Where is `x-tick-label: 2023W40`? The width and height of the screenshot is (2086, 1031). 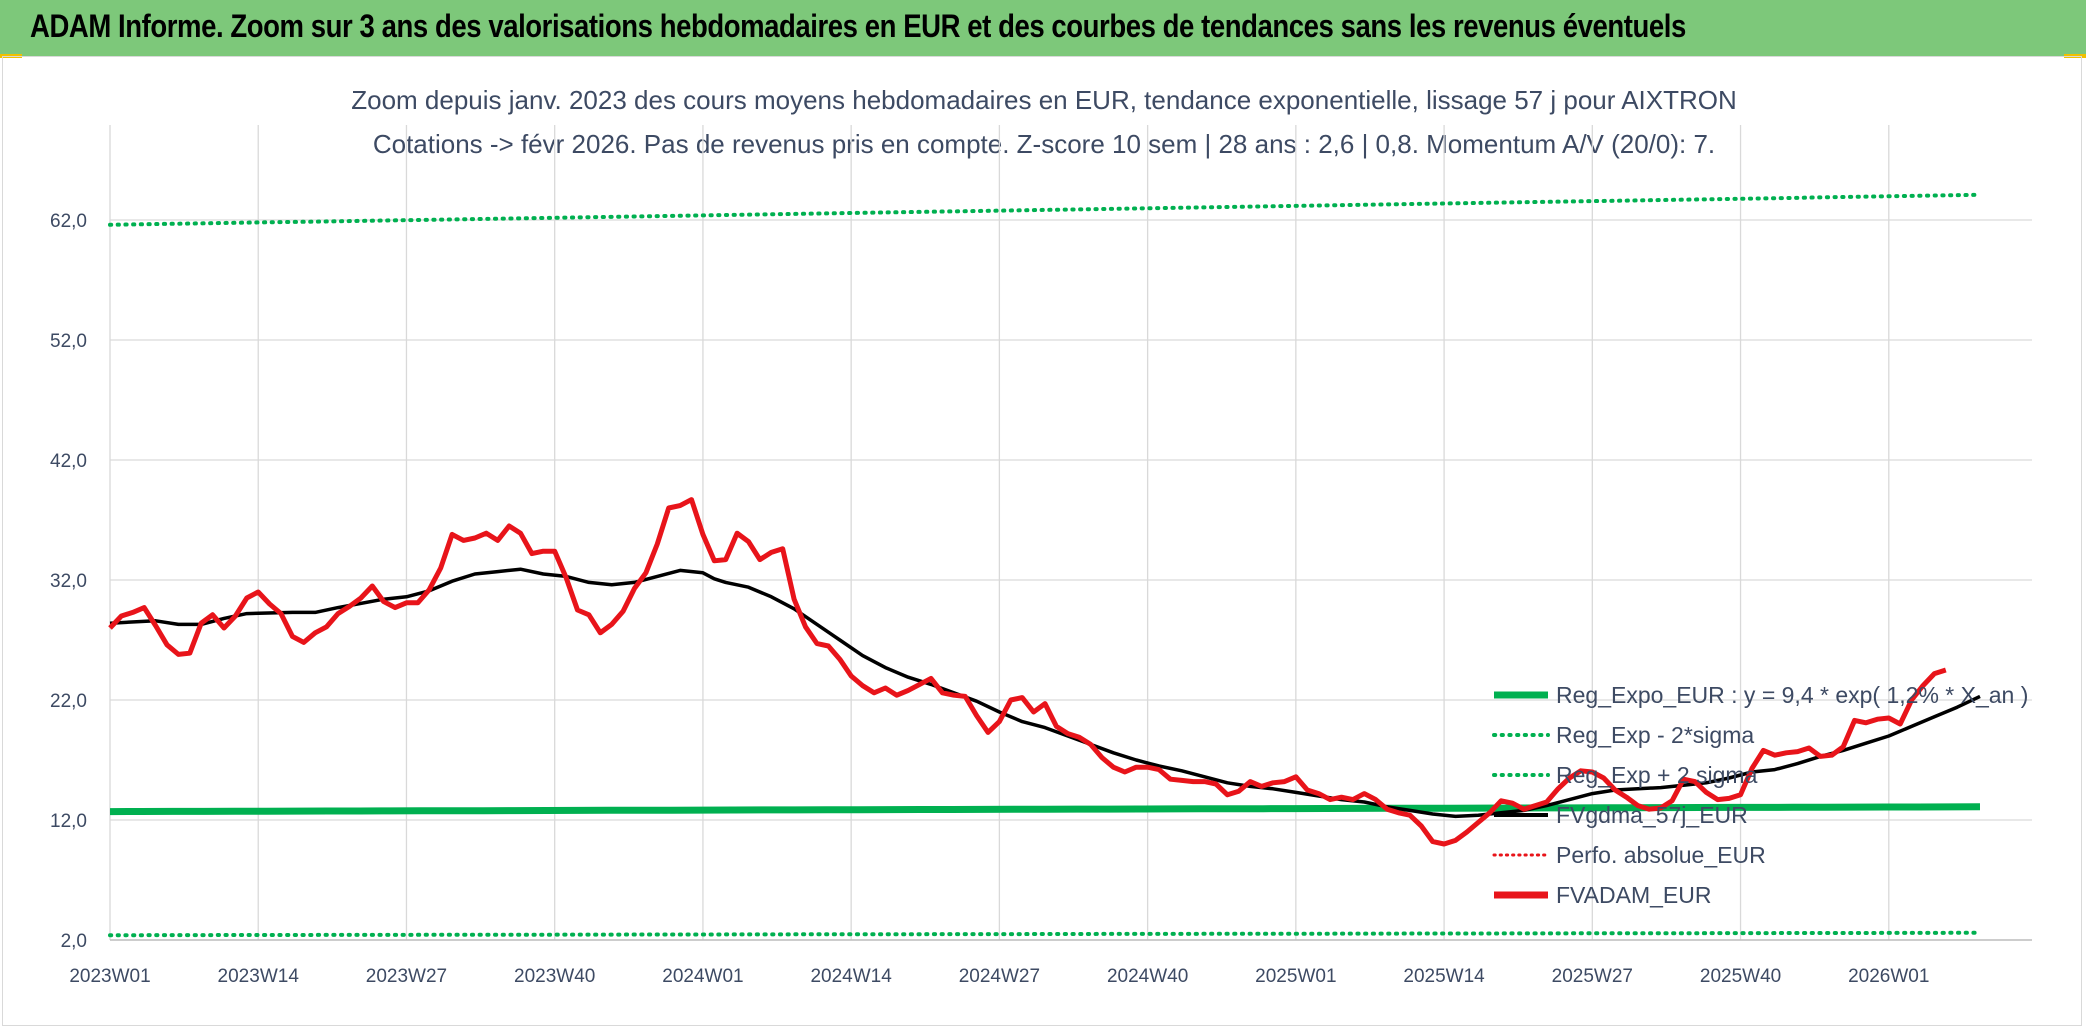
x-tick-label: 2023W40 is located at coordinates (554, 976).